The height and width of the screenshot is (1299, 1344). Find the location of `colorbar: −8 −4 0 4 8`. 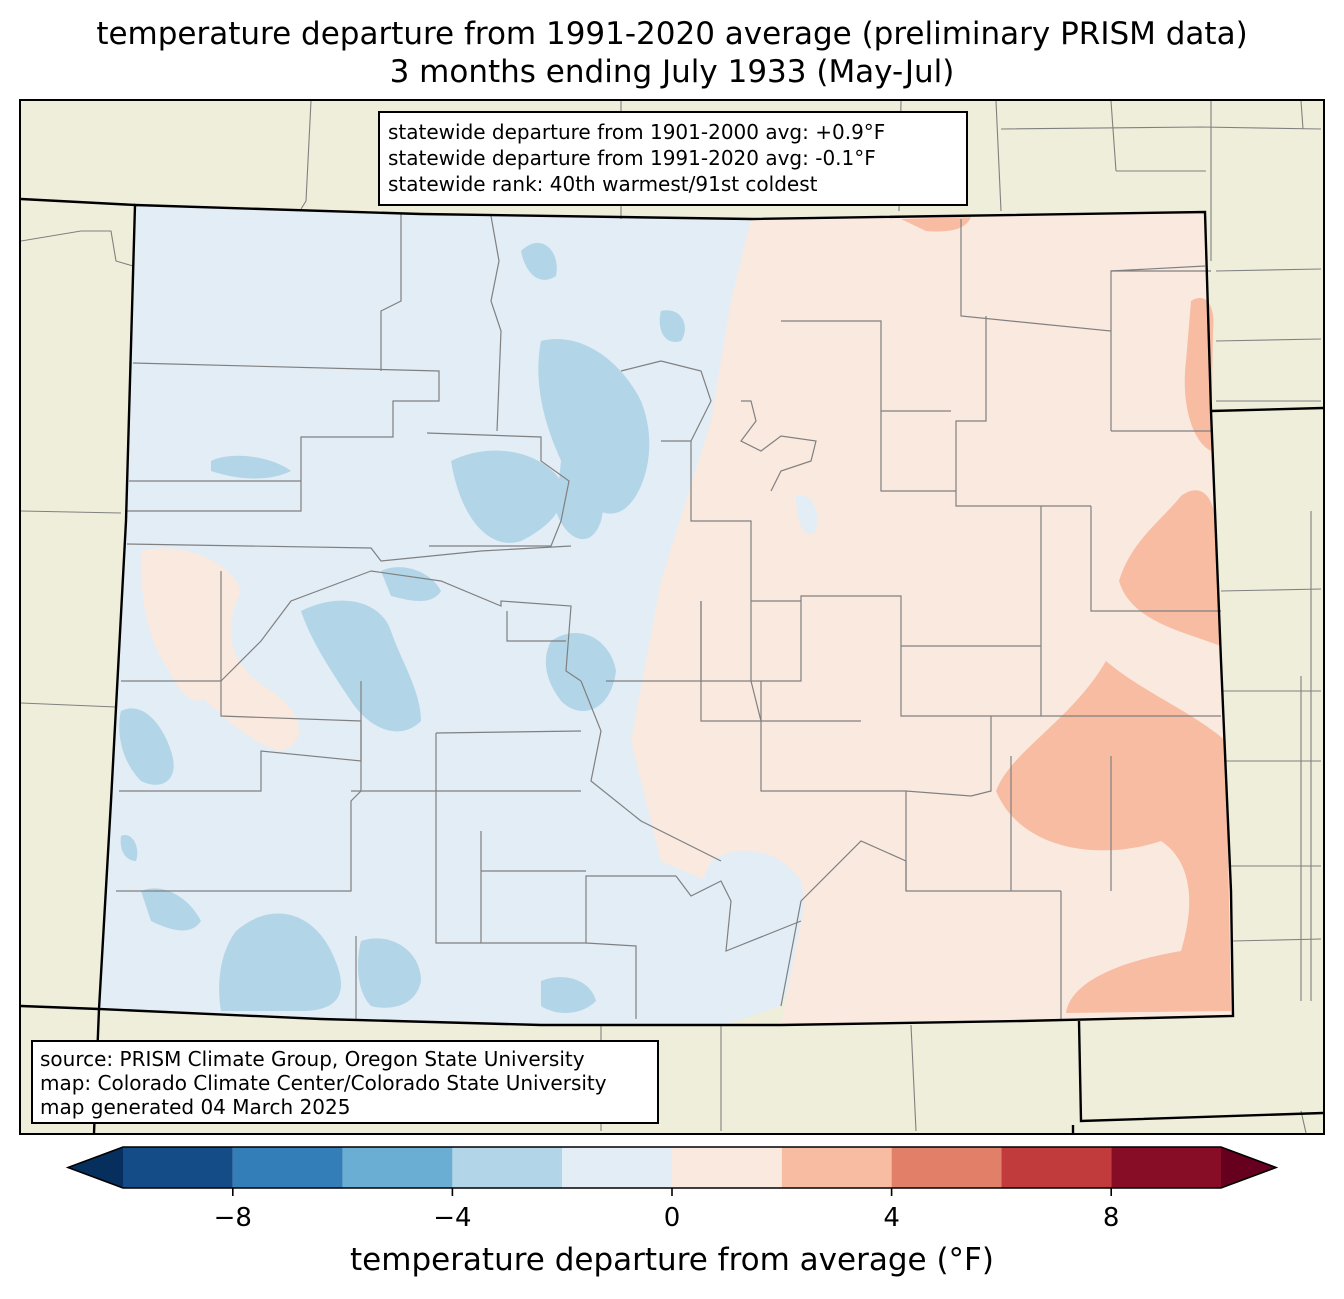

colorbar: −8 −4 0 4 8 is located at coordinates (672, 1189).